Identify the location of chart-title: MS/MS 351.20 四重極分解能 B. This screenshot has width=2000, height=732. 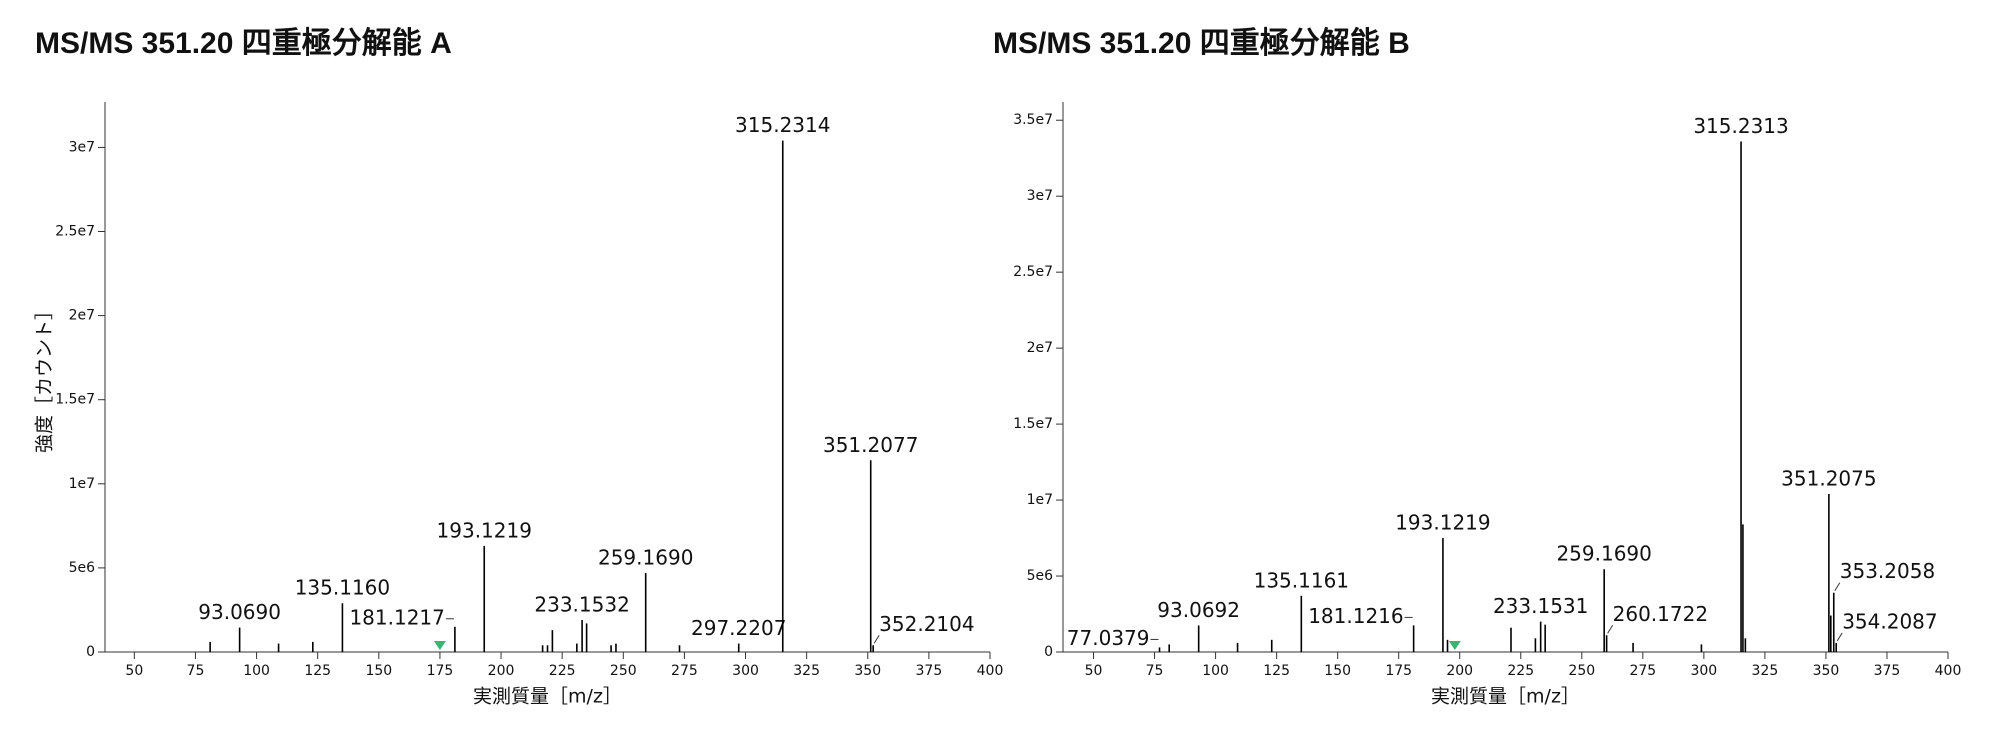
(1201, 43).